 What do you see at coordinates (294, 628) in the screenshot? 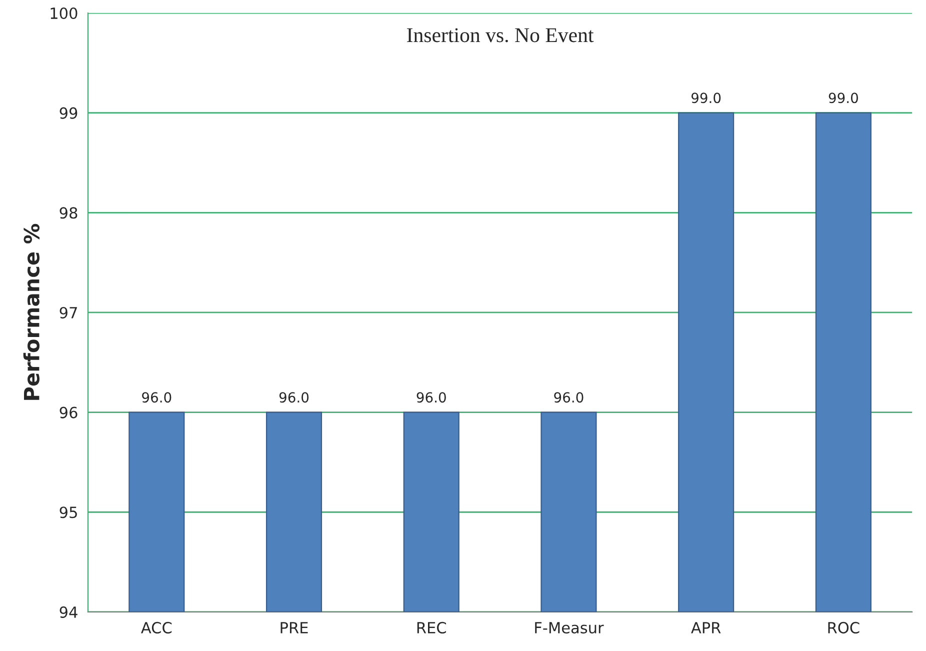
I see `x-tick-label: PRE` at bounding box center [294, 628].